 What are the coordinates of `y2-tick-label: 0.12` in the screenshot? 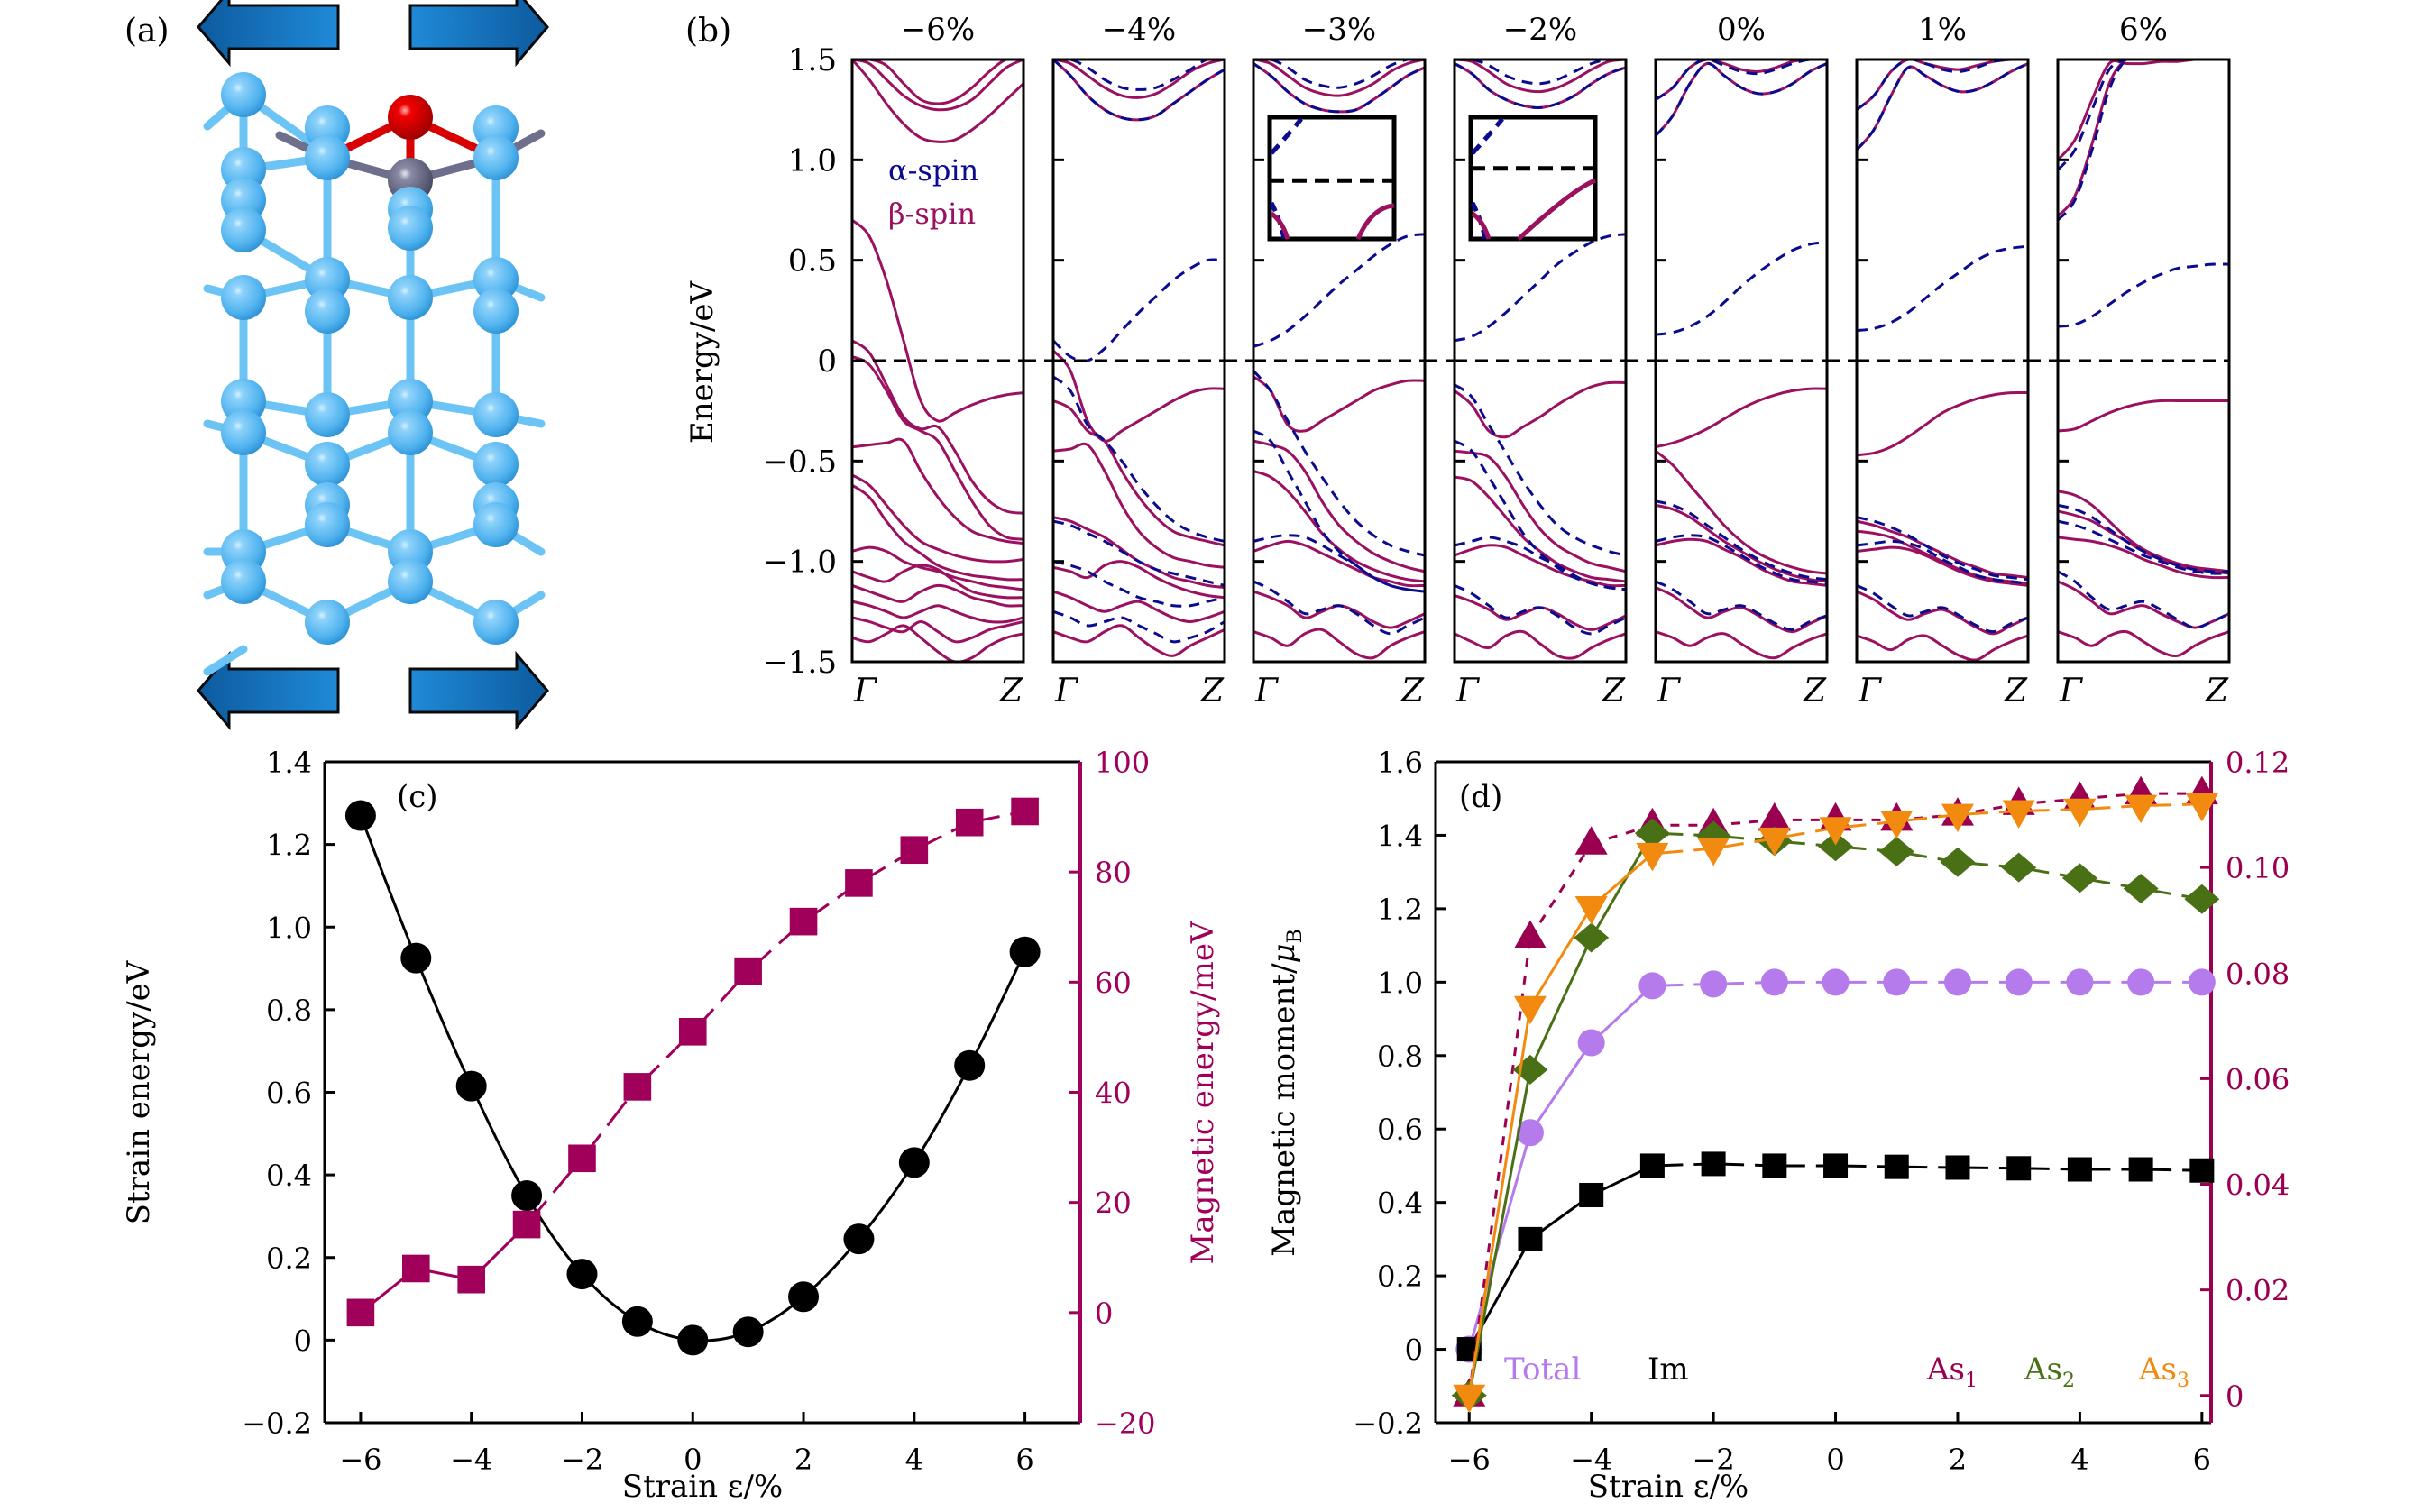 It's located at (2258, 763).